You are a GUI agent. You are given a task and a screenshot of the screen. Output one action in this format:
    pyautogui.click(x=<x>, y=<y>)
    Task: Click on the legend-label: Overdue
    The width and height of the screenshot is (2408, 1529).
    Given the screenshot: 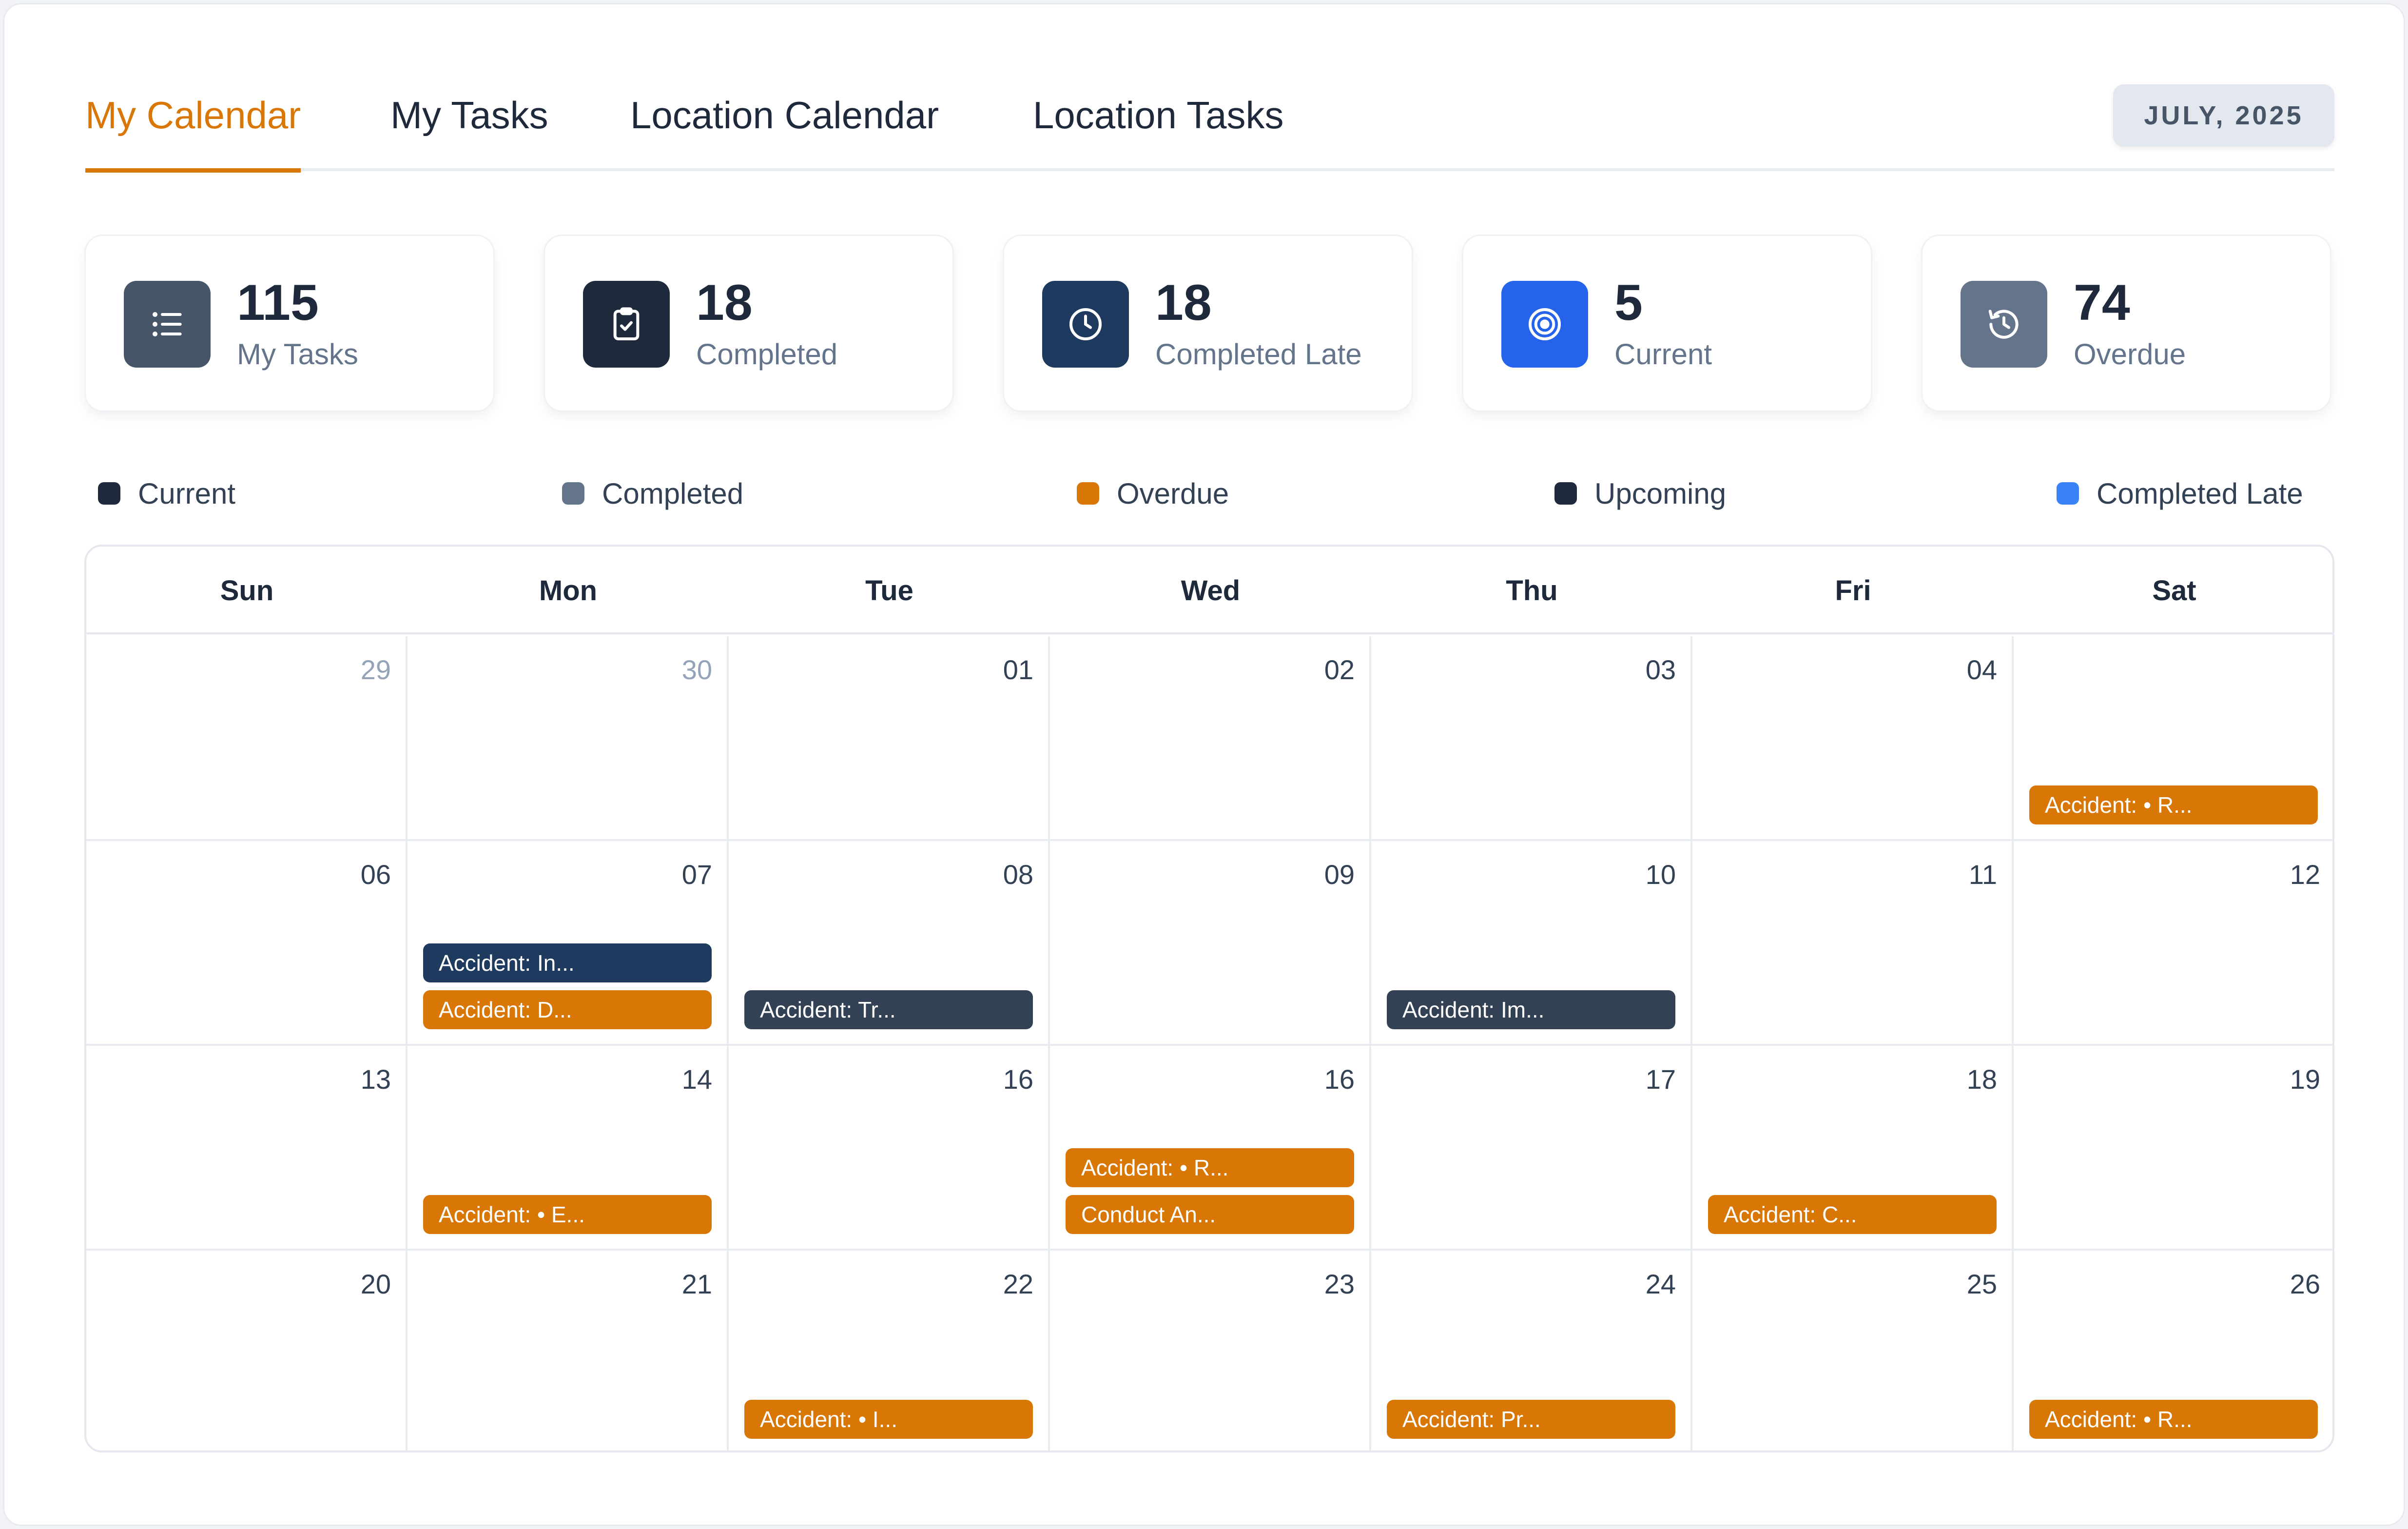 What is the action you would take?
    pyautogui.click(x=1173, y=493)
    